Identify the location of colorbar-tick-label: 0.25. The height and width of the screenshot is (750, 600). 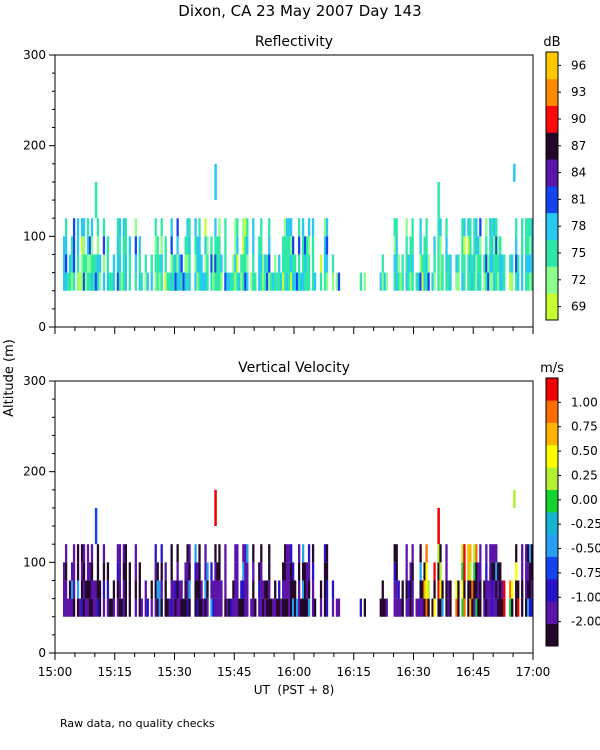
(584, 475).